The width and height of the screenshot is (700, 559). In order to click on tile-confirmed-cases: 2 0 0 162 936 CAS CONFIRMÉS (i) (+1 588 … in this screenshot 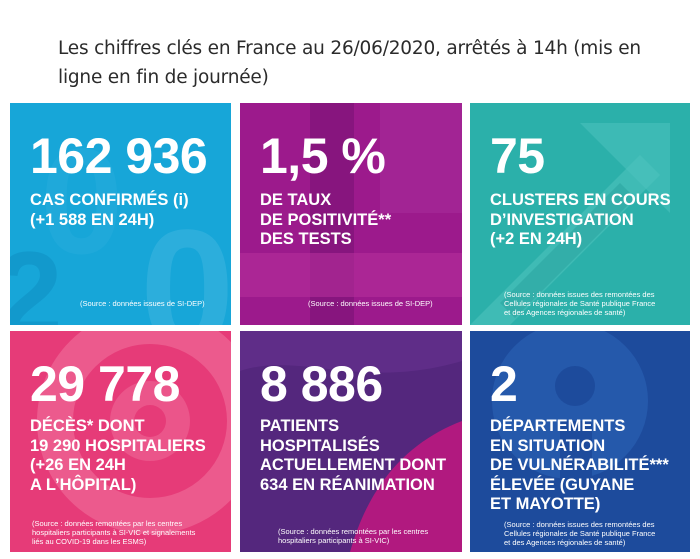, I will do `click(120, 214)`.